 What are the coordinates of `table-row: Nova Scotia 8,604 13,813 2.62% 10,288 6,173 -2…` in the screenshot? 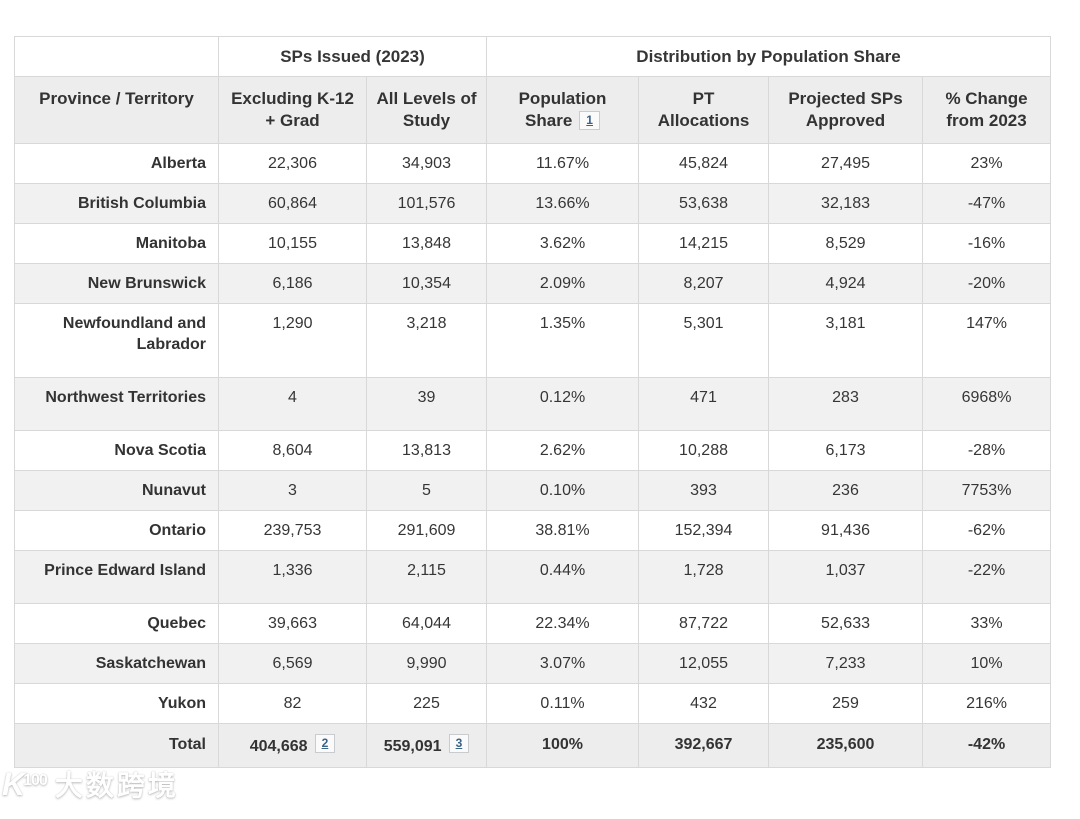 It's located at (533, 450).